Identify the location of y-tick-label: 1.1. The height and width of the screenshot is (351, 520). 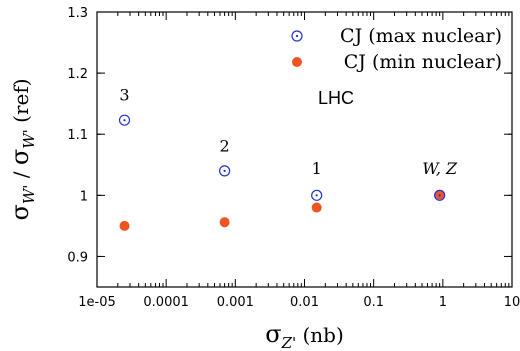
(77, 135).